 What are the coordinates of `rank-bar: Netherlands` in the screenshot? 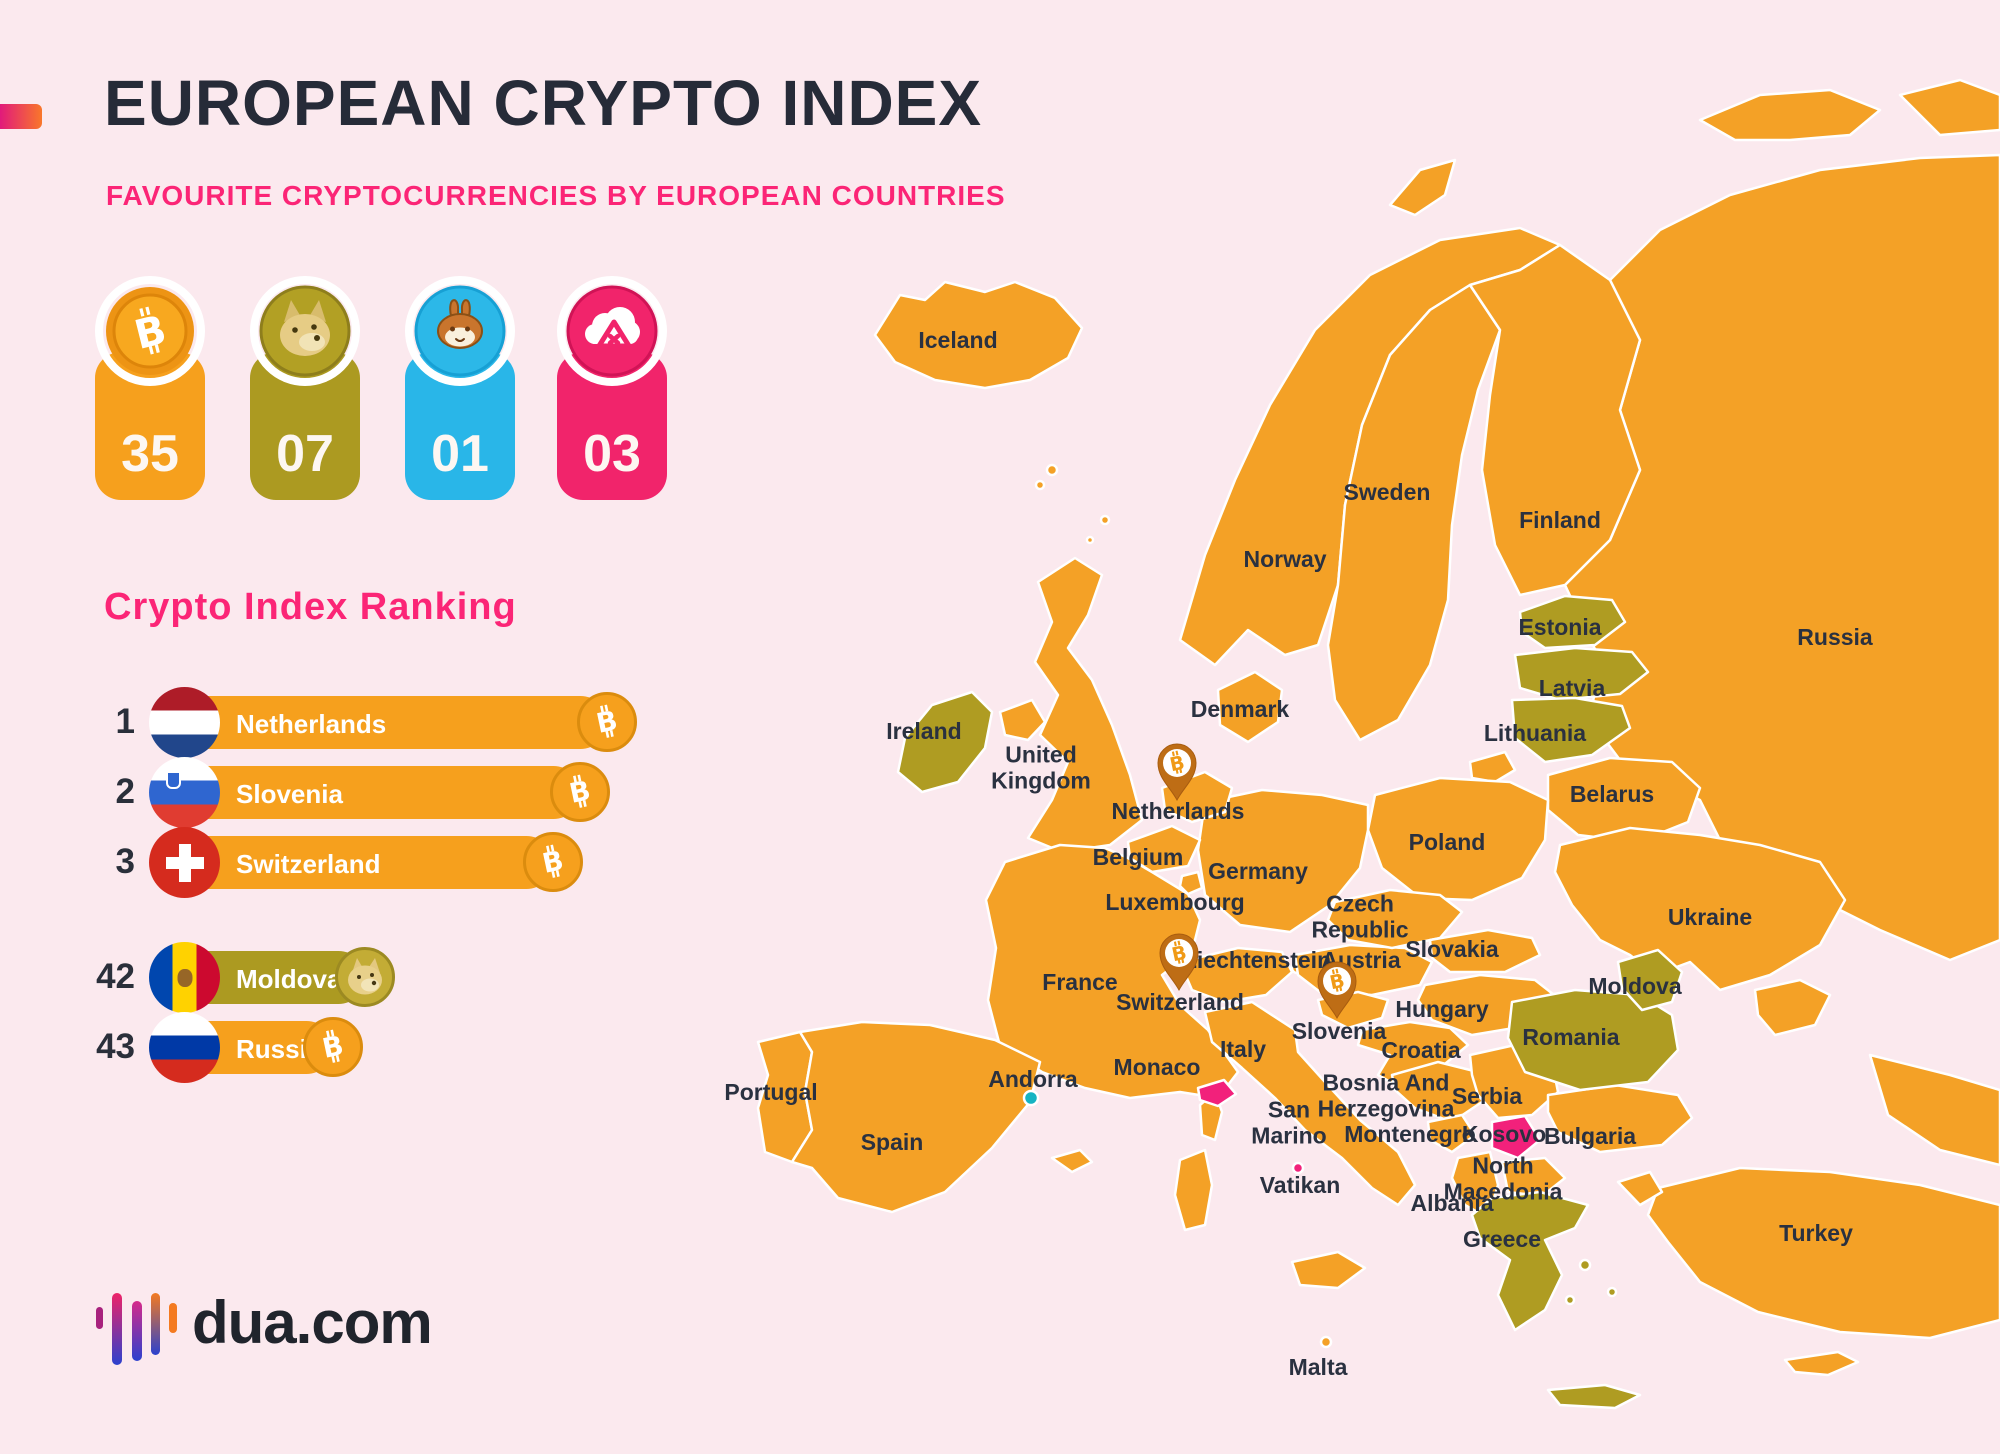 It's located at (378, 722).